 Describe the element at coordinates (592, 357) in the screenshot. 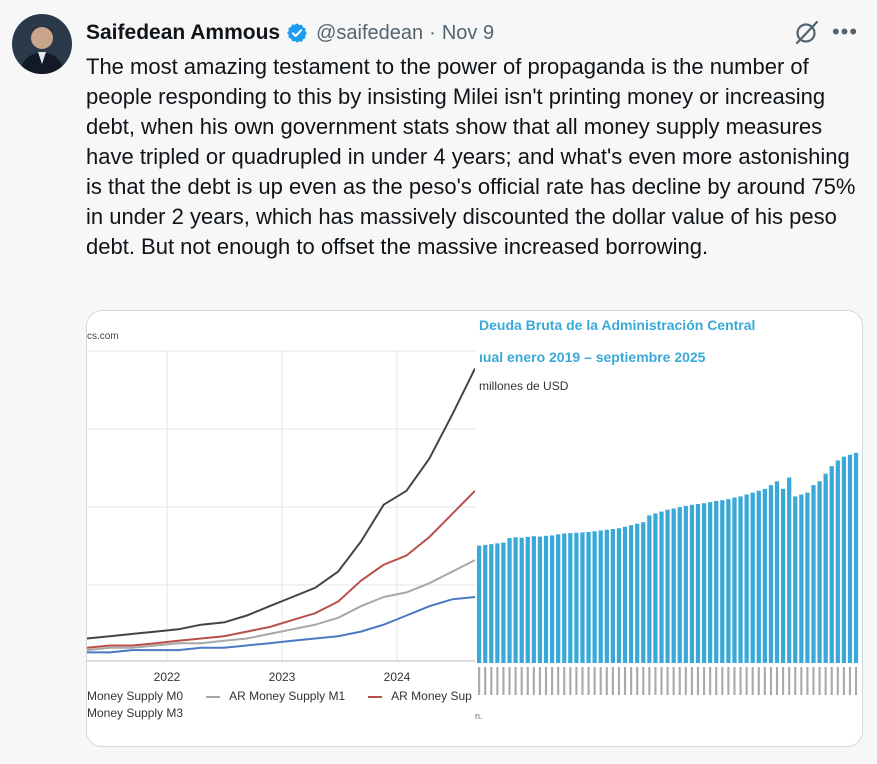

I see `debt-chart-subtitle: ıual enero 2019 – septiembre 2025` at that location.